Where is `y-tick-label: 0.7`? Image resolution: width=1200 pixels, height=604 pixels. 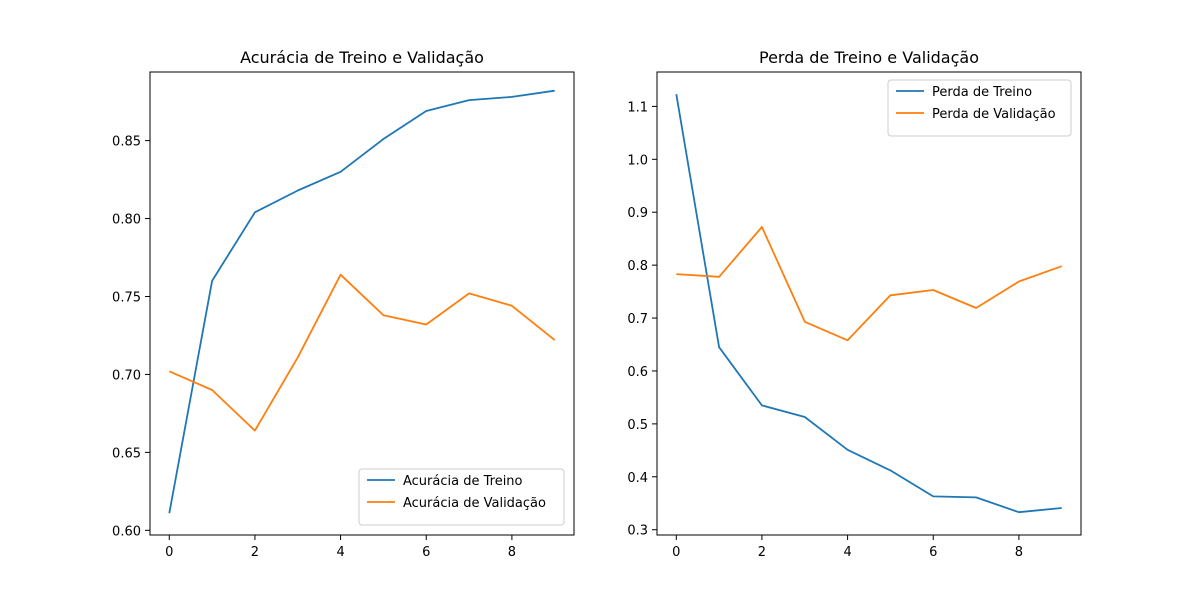
y-tick-label: 0.7 is located at coordinates (637, 319).